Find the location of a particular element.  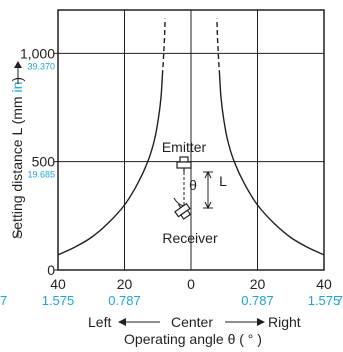

y-axis-label-suffix: ) is located at coordinates (17, 79).